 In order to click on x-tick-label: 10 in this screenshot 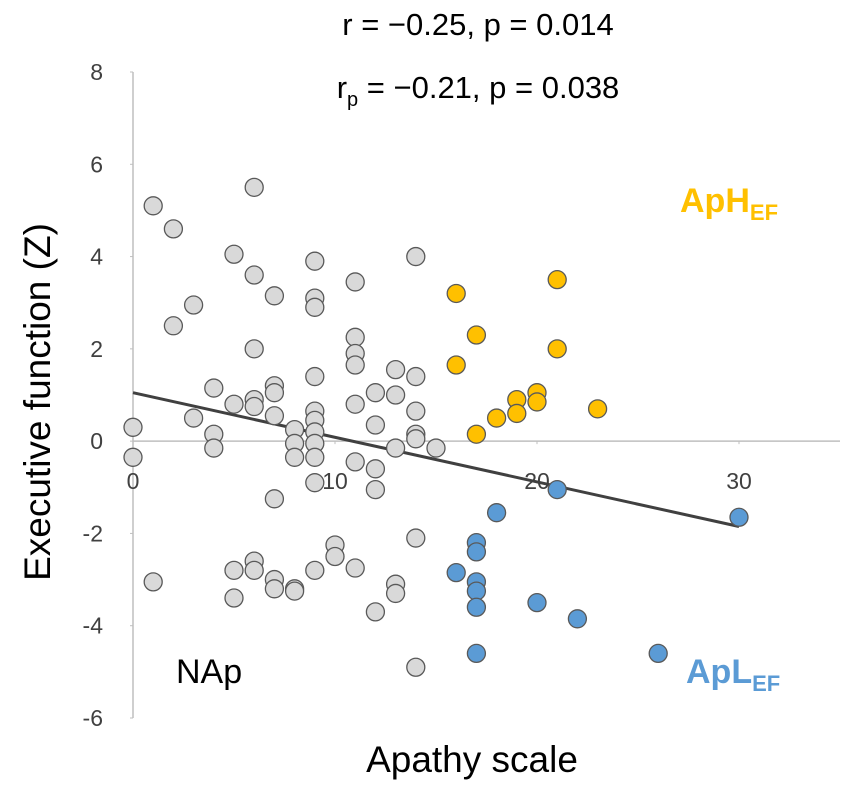, I will do `click(335, 481)`.